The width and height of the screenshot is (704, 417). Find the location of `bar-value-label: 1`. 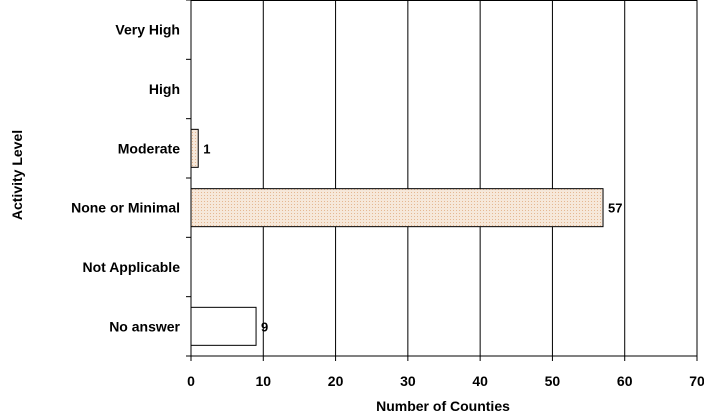

bar-value-label: 1 is located at coordinates (206, 148).